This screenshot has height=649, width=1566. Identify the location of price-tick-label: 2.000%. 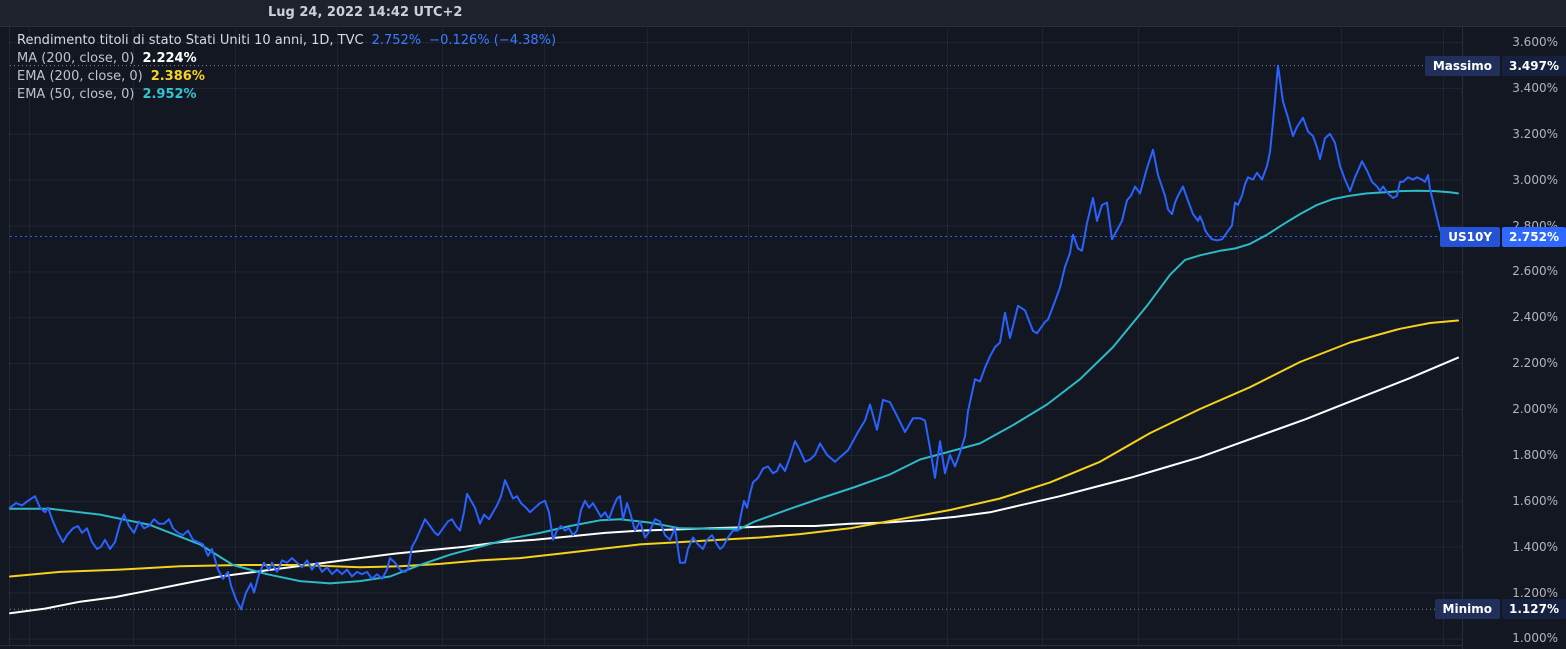
(1535, 409).